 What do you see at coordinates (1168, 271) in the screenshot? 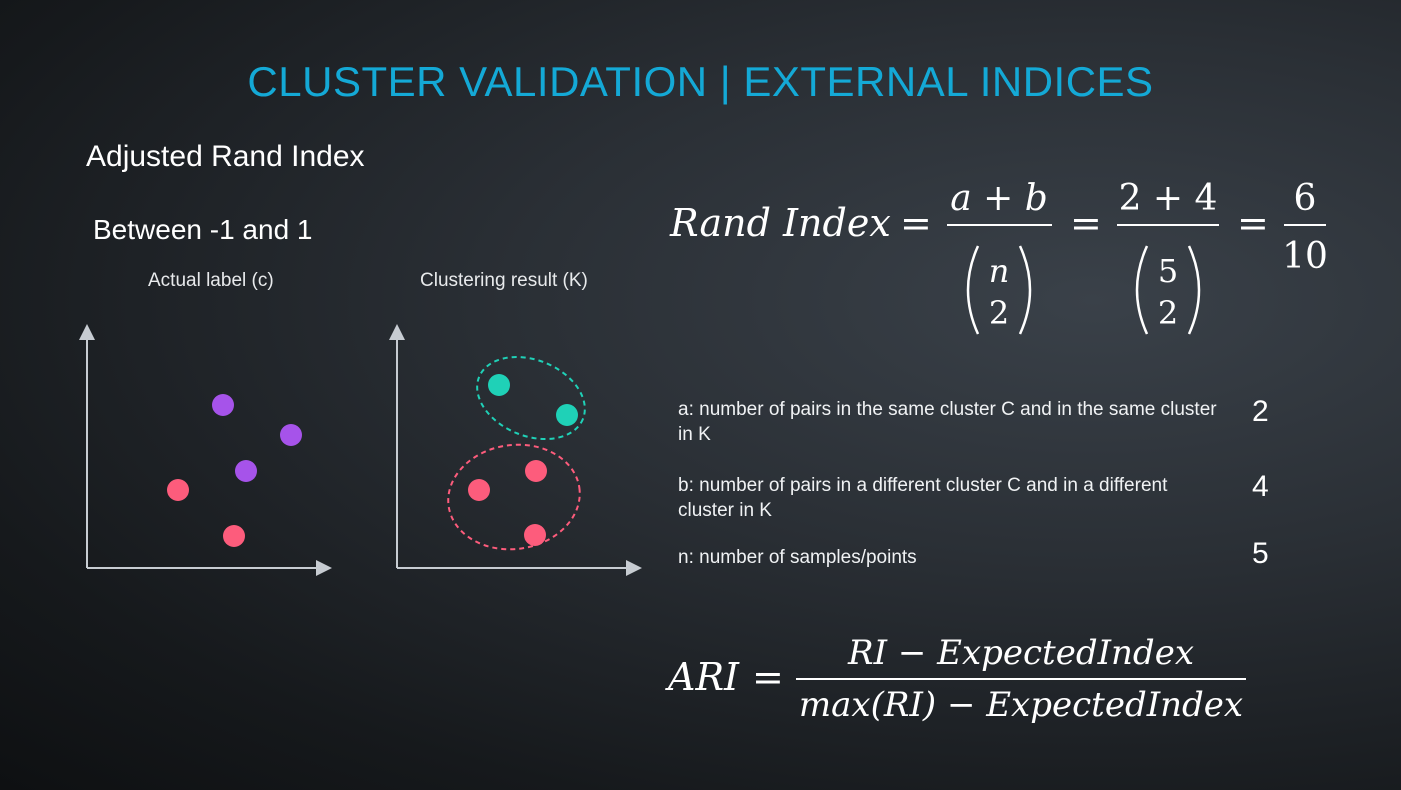
I see `frac2-binom-top: 5` at bounding box center [1168, 271].